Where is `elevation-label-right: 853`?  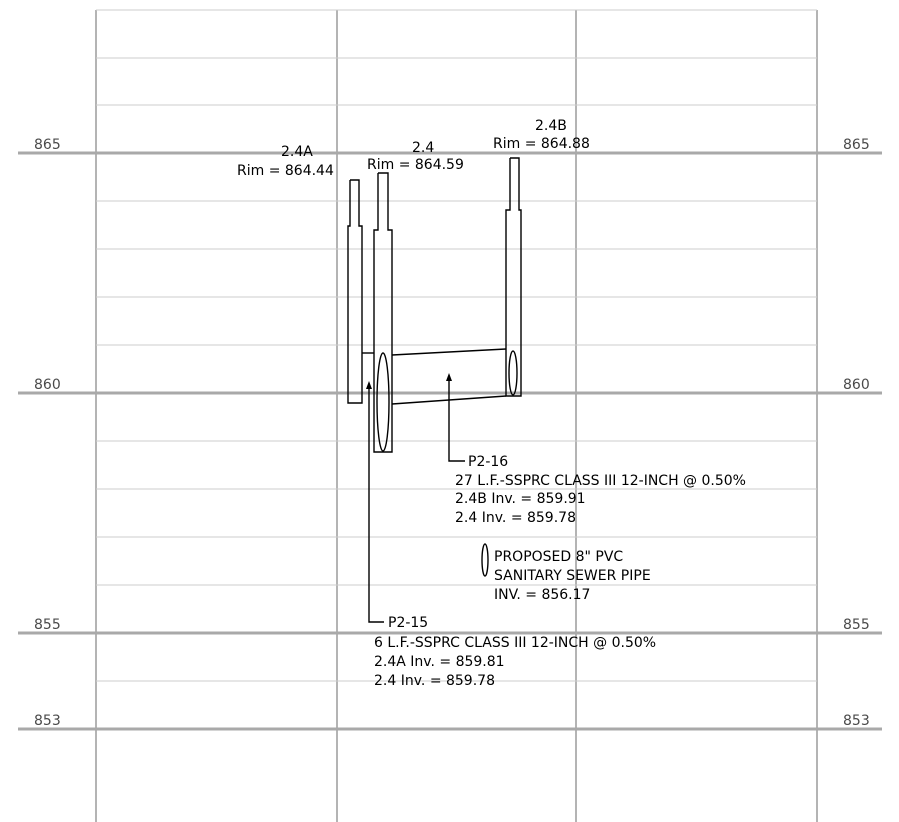 elevation-label-right: 853 is located at coordinates (856, 721).